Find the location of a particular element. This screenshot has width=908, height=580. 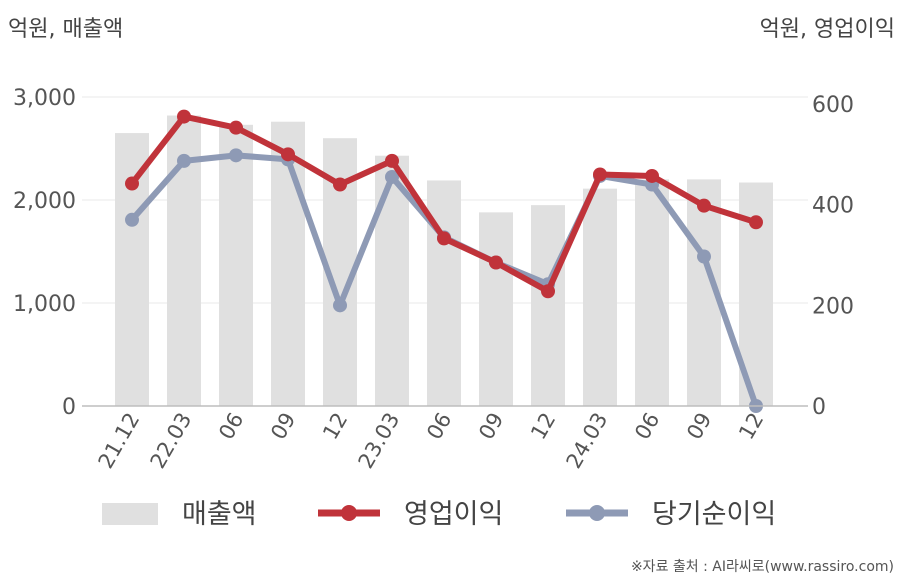

right-tick-label: 0 is located at coordinates (819, 407).